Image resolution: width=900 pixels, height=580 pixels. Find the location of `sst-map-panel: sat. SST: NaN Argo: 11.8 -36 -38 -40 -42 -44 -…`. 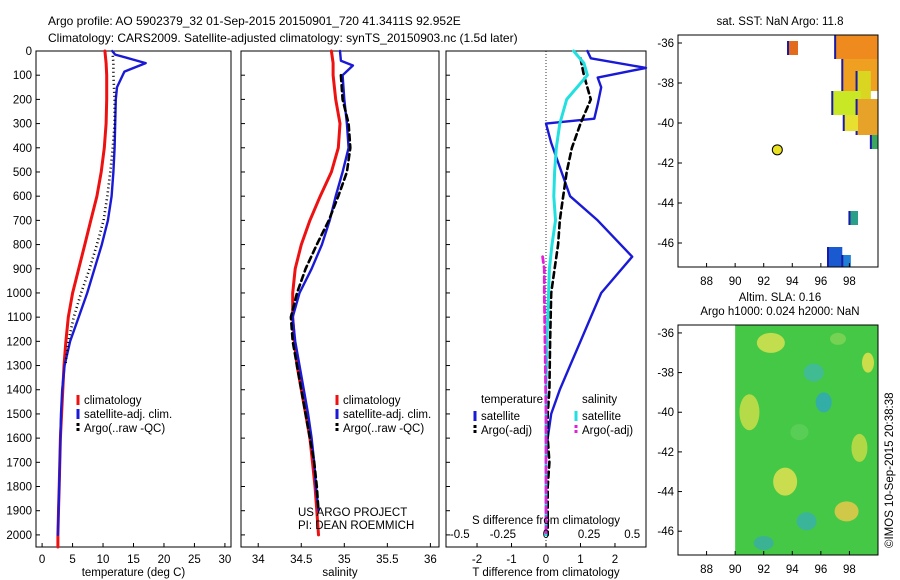

sst-map-panel: sat. SST: NaN Argo: 11.8 -36 -38 -40 -42 -44 -… is located at coordinates (768, 152).